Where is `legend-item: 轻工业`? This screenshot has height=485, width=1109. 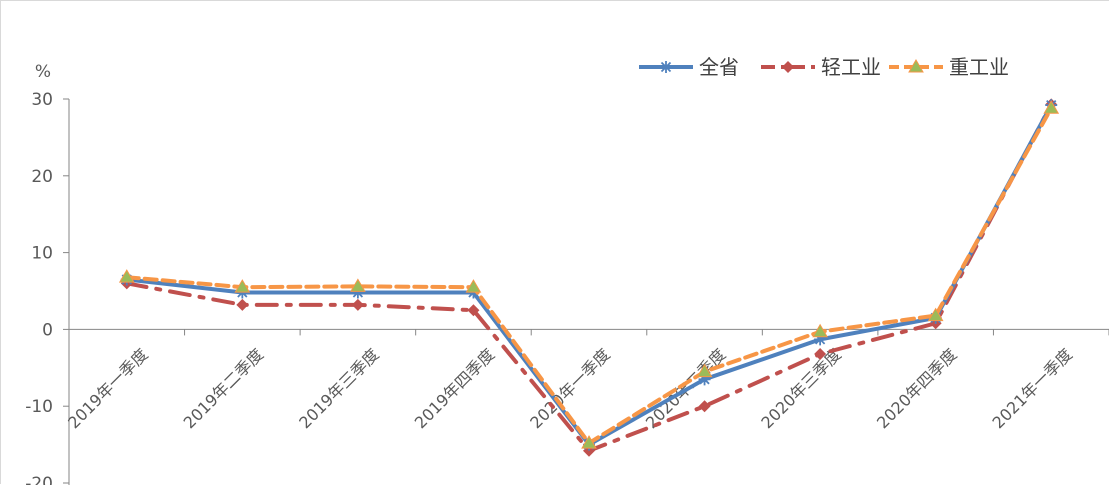
legend-item: 轻工业 is located at coordinates (821, 67).